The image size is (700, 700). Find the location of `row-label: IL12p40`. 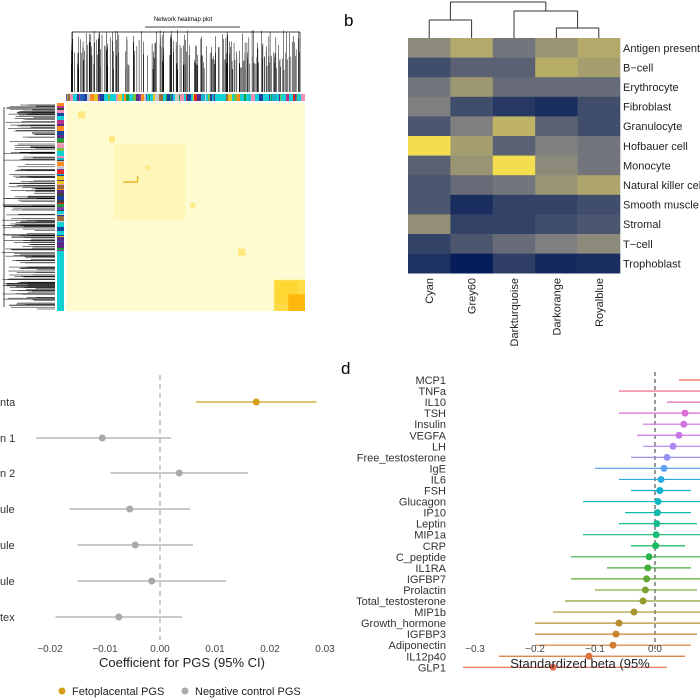

row-label: IL12p40 is located at coordinates (426, 657).